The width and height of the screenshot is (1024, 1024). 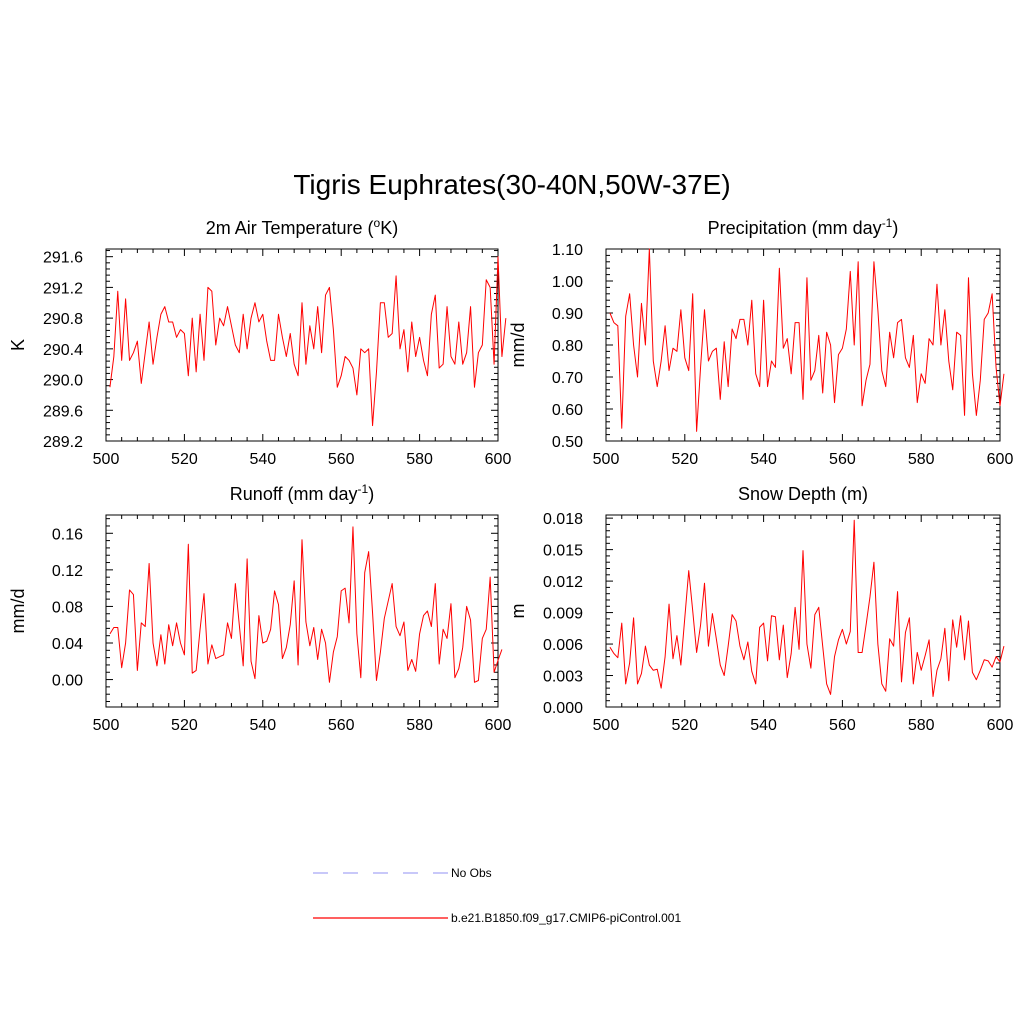 What do you see at coordinates (566, 918) in the screenshot?
I see `legend-model-label: b.e21.B1850.f09_g17.CMIP6-piControl.001` at bounding box center [566, 918].